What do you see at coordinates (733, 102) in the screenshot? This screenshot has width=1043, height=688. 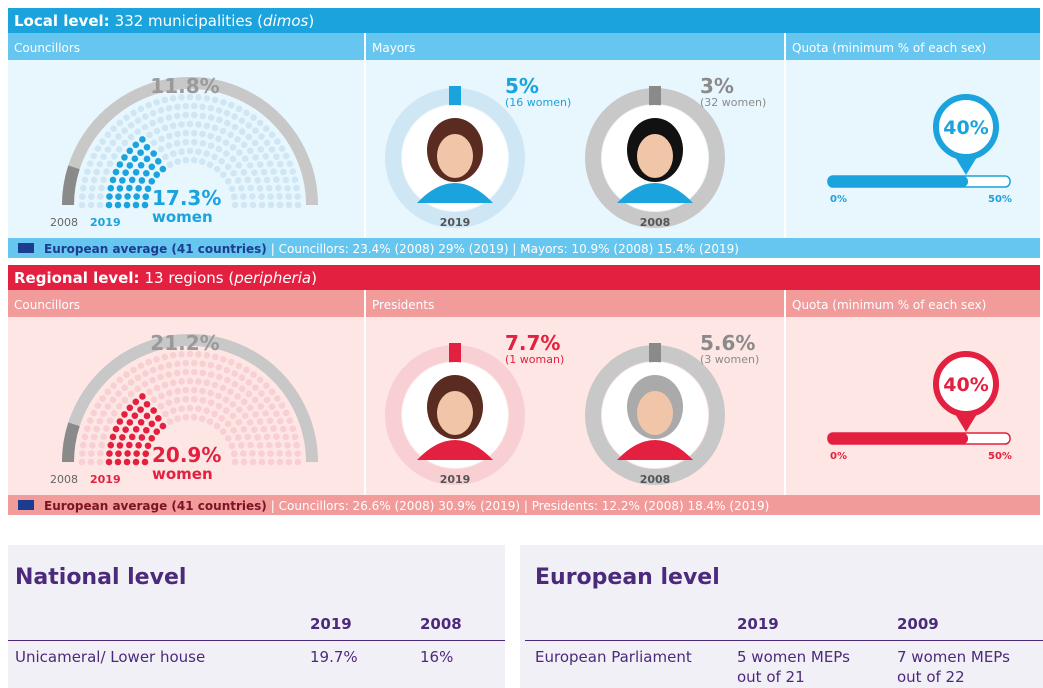 I see `leader-note: (32 women)` at bounding box center [733, 102].